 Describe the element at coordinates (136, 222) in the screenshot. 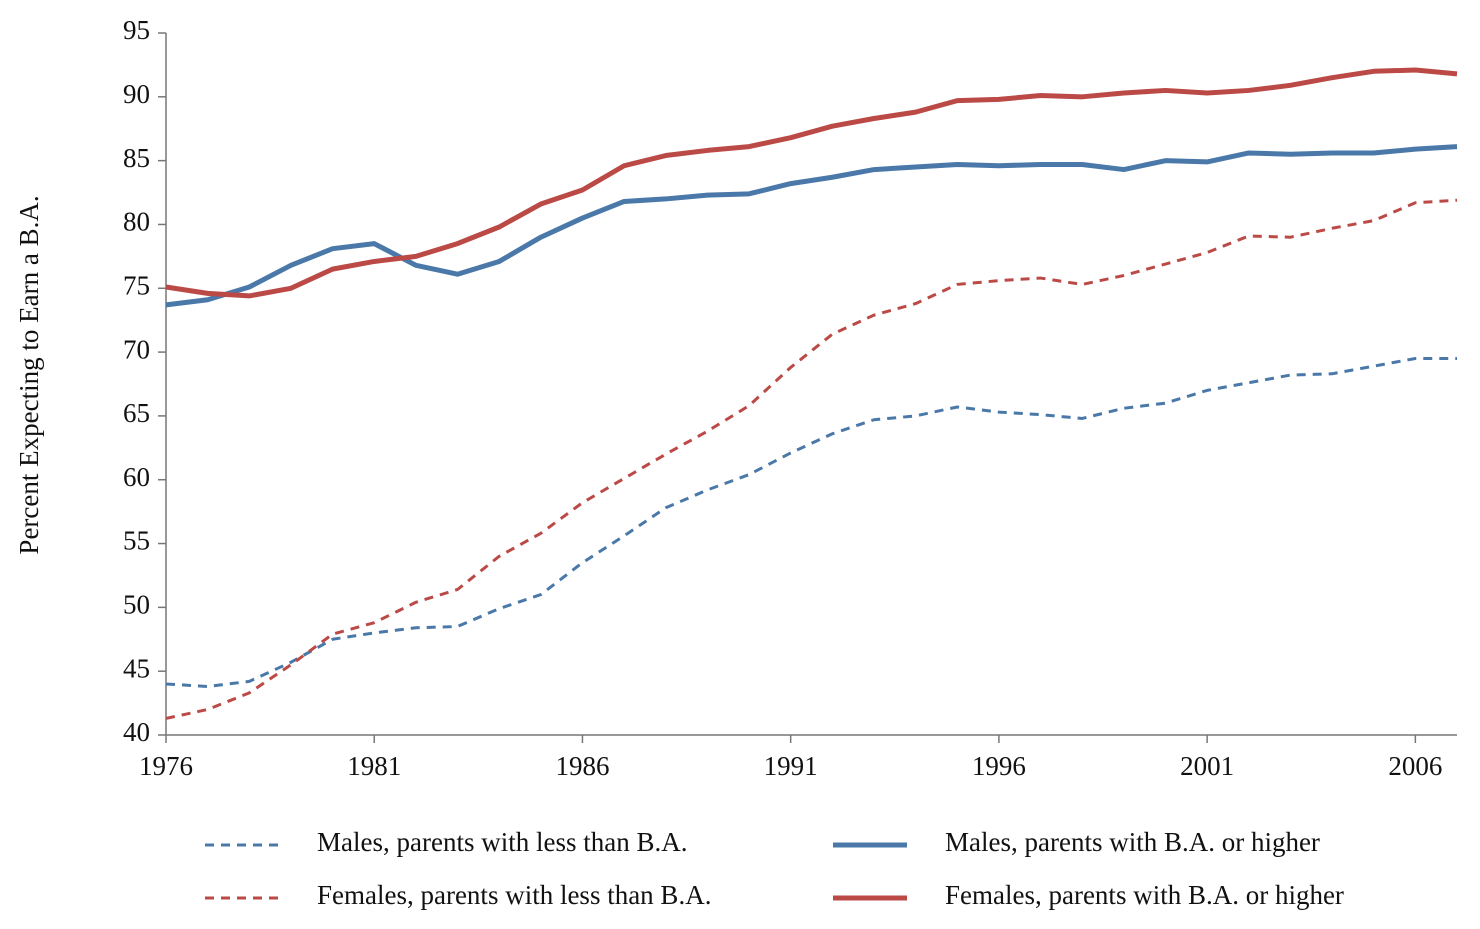

I see `y-tick-label: 80` at that location.